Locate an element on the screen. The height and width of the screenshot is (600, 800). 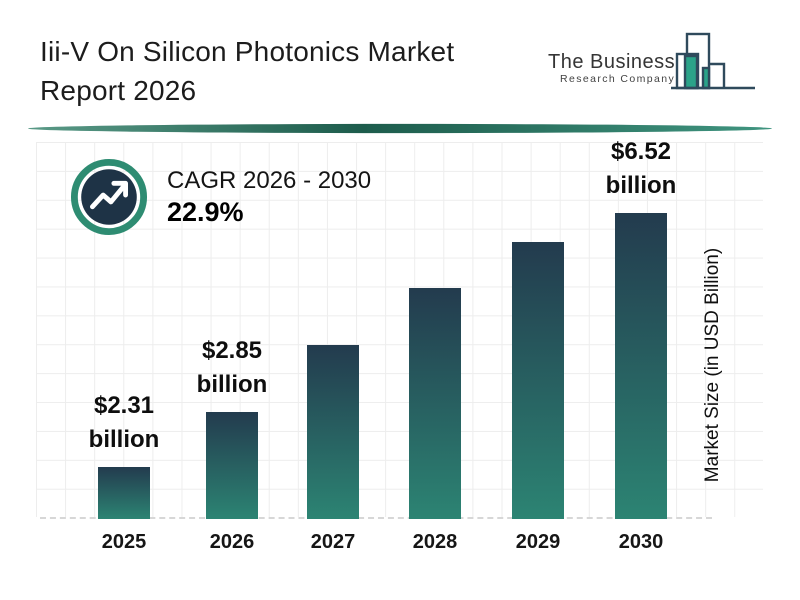
bar-2026 is located at coordinates (232, 465).